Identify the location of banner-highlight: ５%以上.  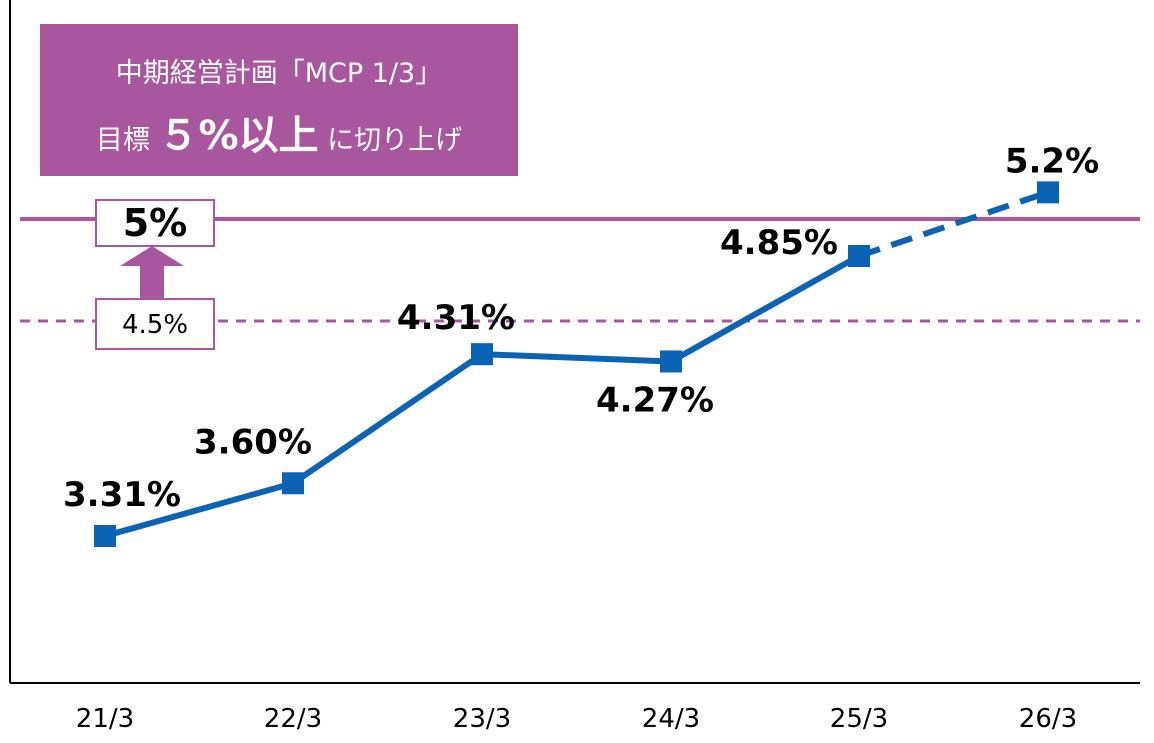
(238, 136).